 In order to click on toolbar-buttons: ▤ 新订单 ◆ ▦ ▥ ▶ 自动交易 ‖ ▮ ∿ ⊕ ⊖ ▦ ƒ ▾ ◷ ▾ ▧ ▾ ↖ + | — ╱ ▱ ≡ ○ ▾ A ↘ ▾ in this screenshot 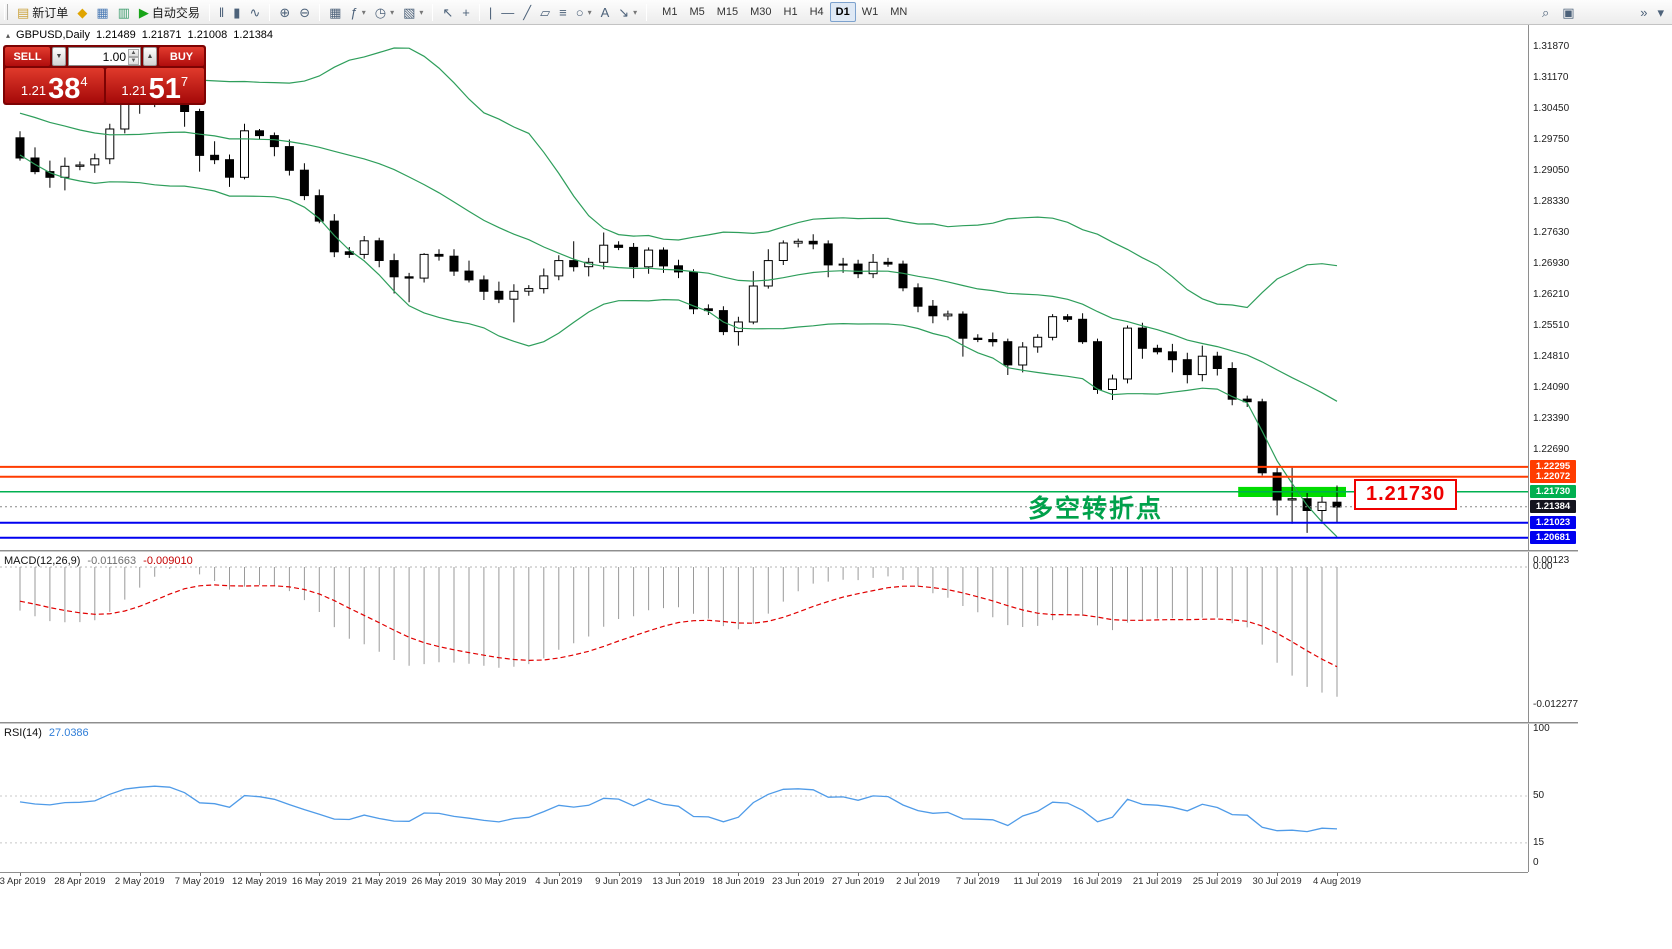, I will do `click(327, 12)`.